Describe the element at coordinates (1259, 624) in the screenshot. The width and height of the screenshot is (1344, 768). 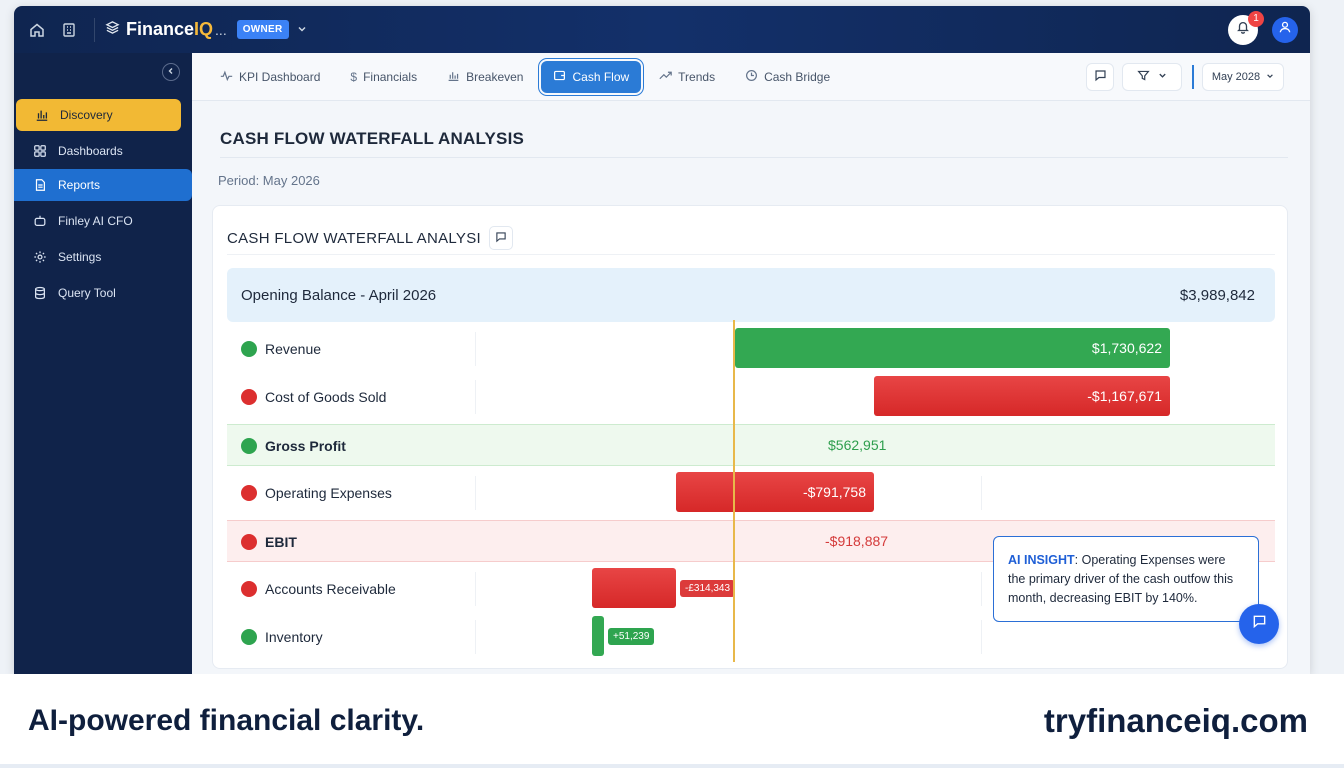
I see `chat-button` at that location.